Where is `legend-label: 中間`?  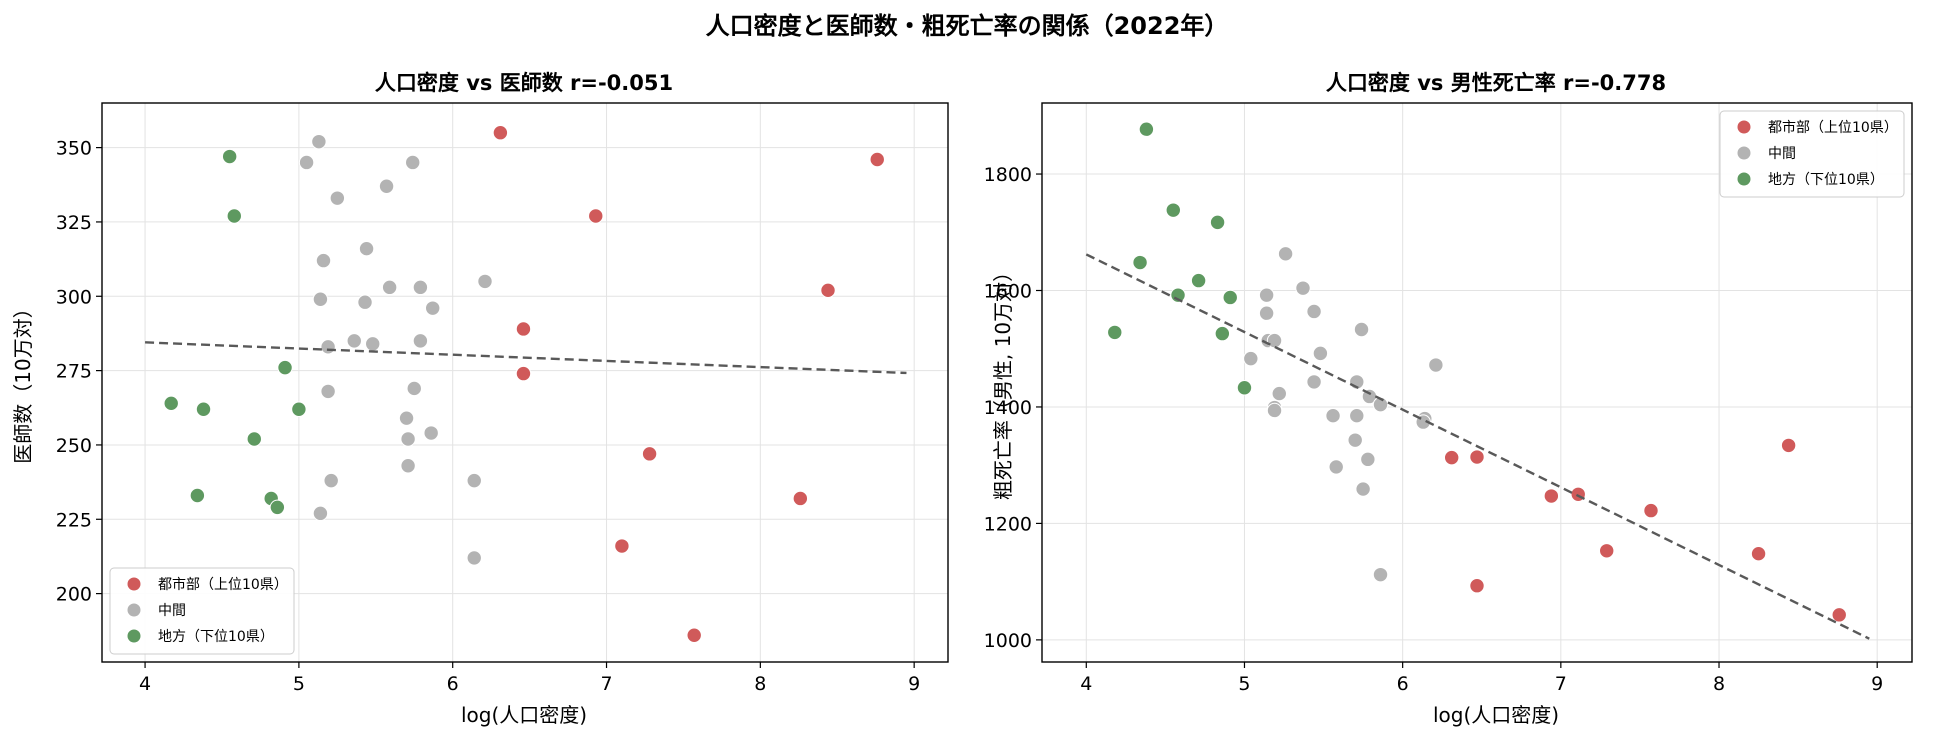 legend-label: 中間 is located at coordinates (172, 611).